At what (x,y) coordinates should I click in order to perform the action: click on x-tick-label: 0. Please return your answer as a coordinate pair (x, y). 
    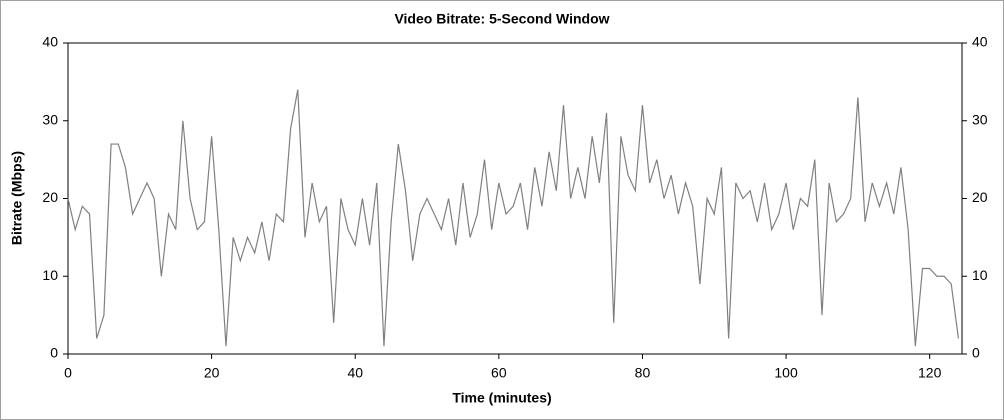
    Looking at the image, I should click on (68, 373).